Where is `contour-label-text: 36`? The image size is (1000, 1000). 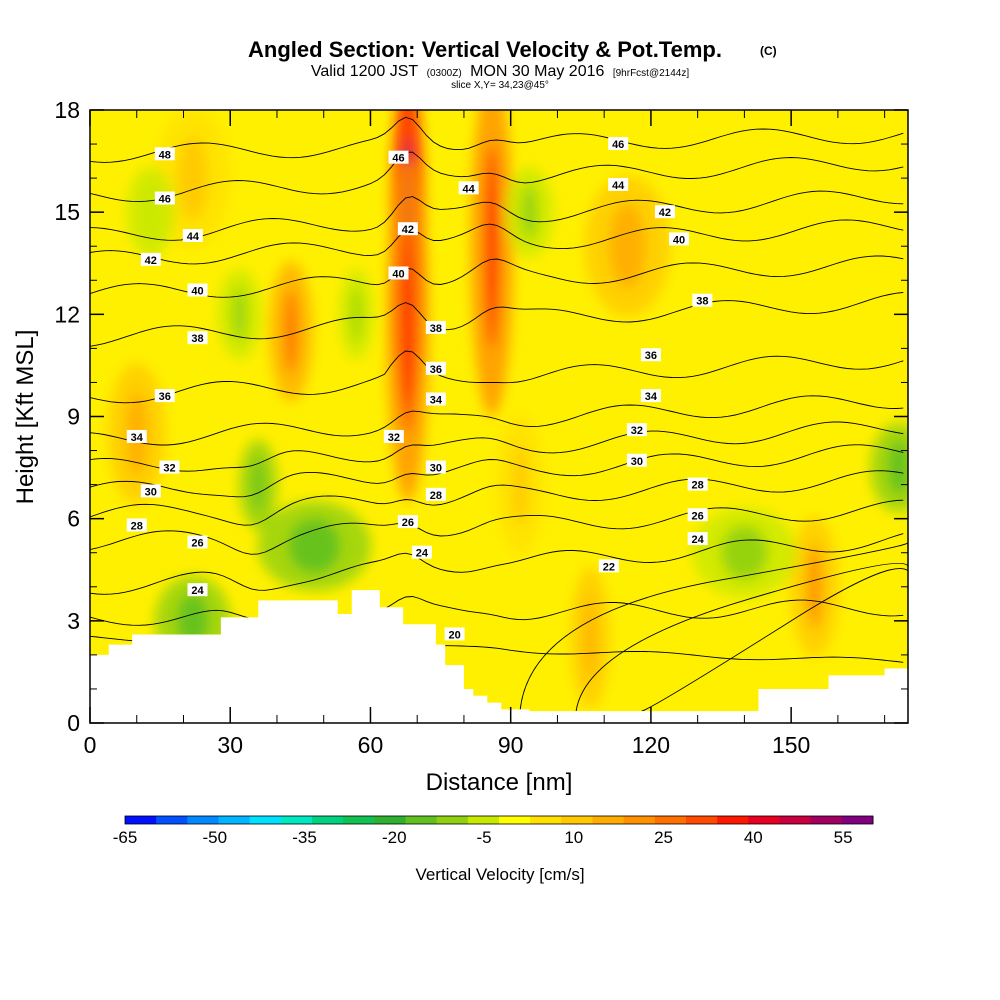 contour-label-text: 36 is located at coordinates (165, 397).